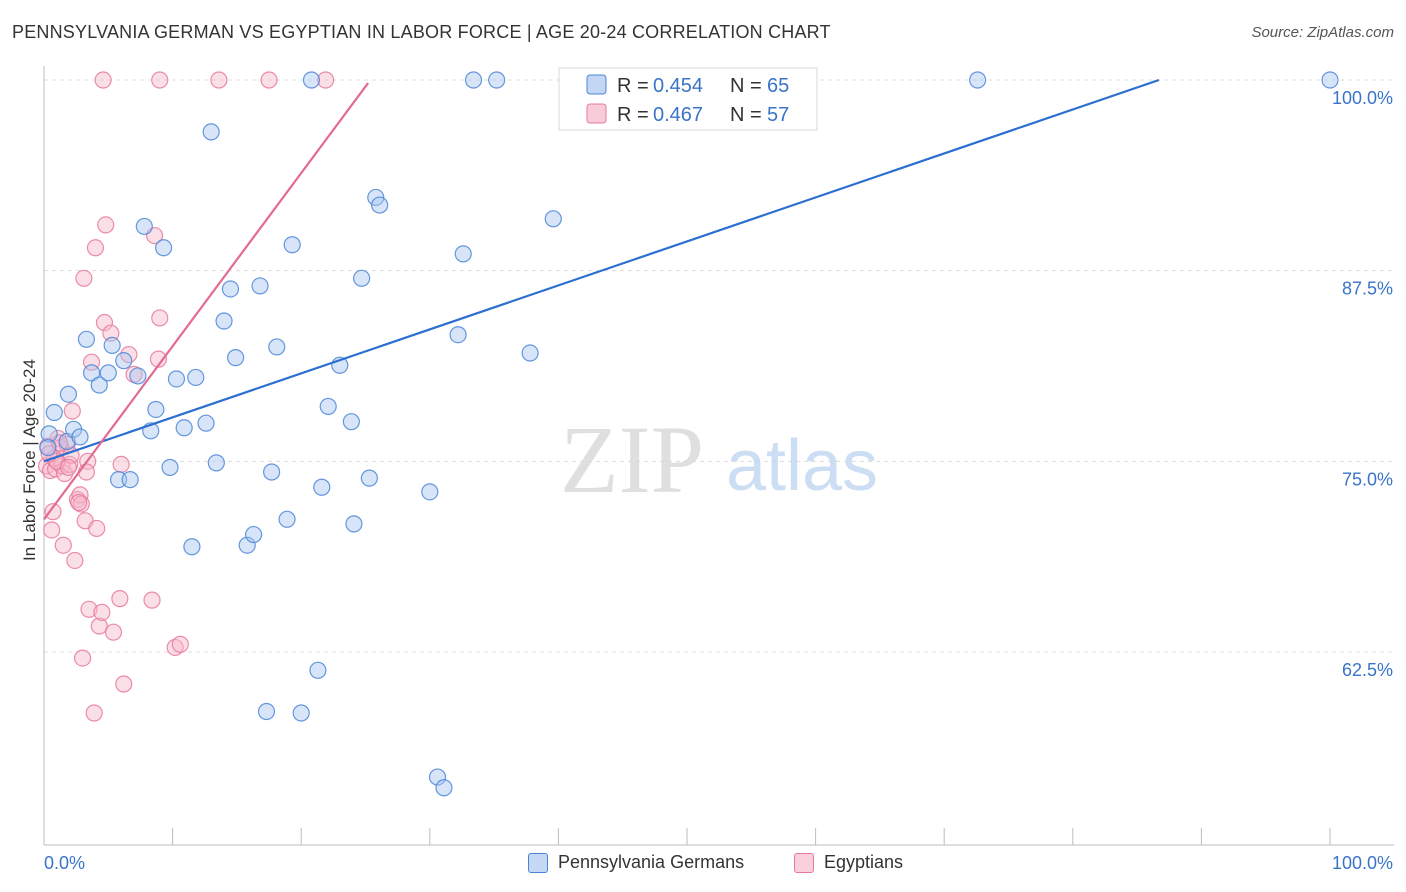 The image size is (1406, 892). What do you see at coordinates (1367, 289) in the screenshot?
I see `y-tick-label-1: 87.5%` at bounding box center [1367, 289].